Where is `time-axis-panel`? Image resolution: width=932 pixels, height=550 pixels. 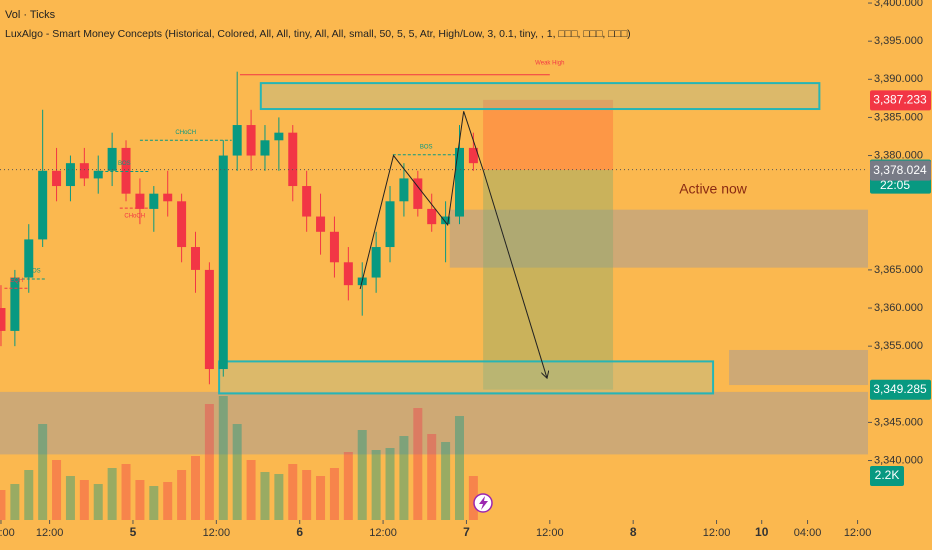
time-axis-panel is located at coordinates (434, 535).